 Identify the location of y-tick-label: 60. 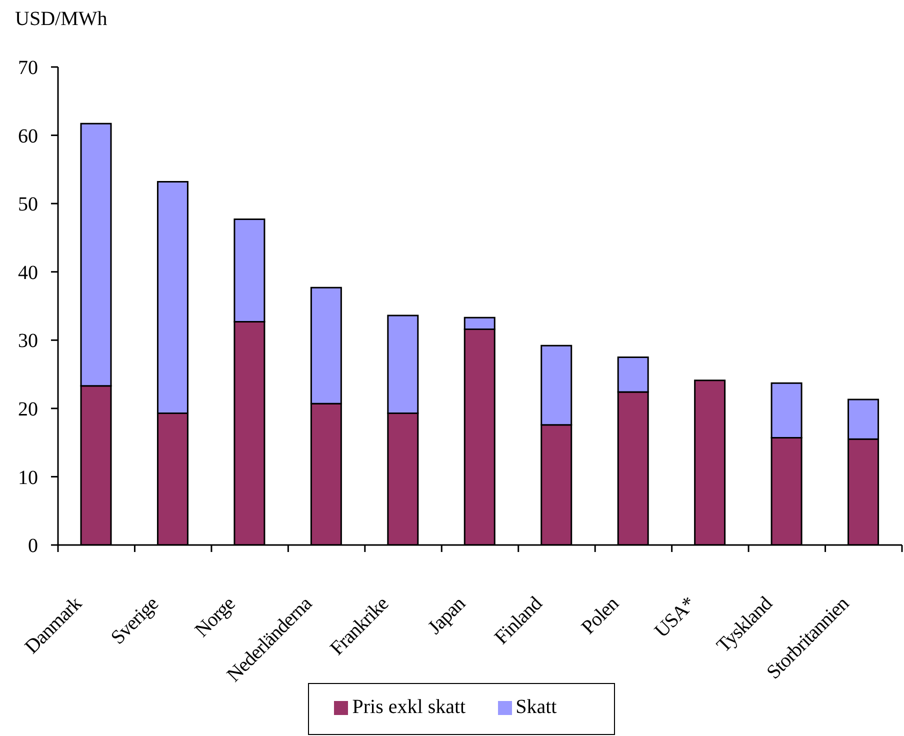
(28, 136).